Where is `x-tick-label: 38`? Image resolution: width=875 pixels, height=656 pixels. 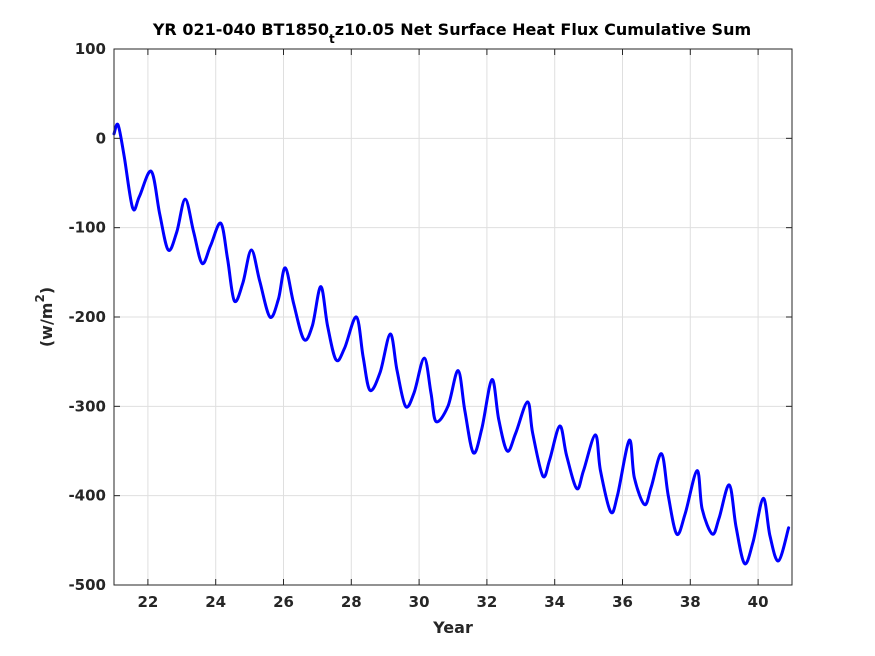 x-tick-label: 38 is located at coordinates (690, 602).